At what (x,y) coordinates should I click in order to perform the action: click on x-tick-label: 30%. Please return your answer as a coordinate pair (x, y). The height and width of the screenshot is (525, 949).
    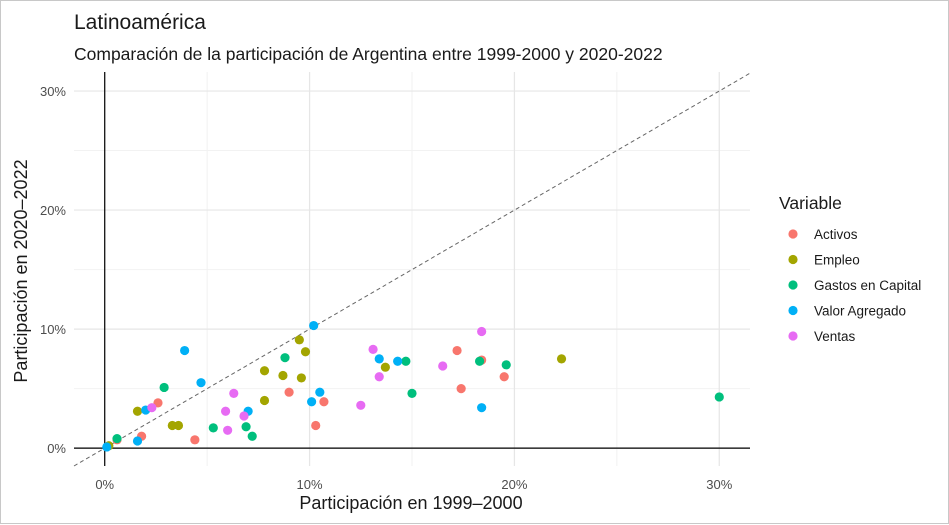
    Looking at the image, I should click on (719, 484).